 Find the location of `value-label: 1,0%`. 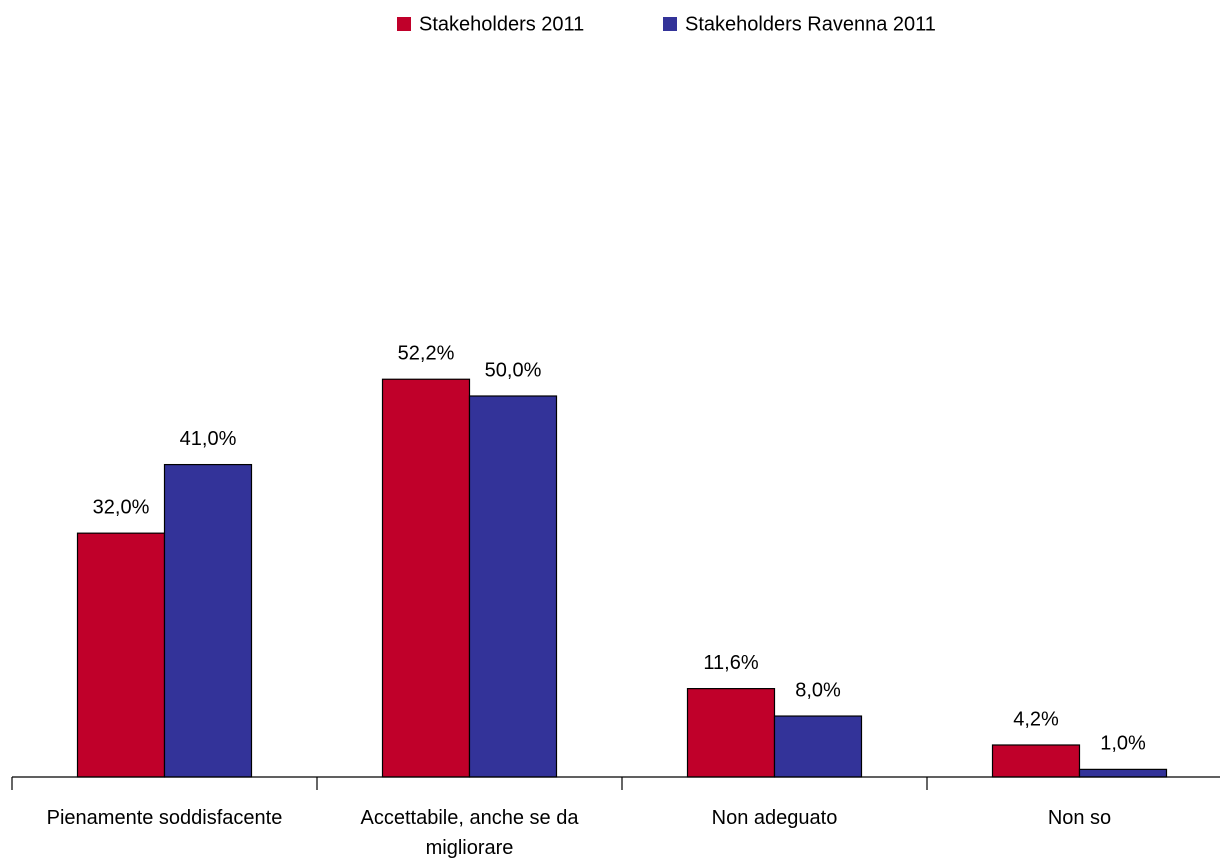

value-label: 1,0% is located at coordinates (1123, 744).